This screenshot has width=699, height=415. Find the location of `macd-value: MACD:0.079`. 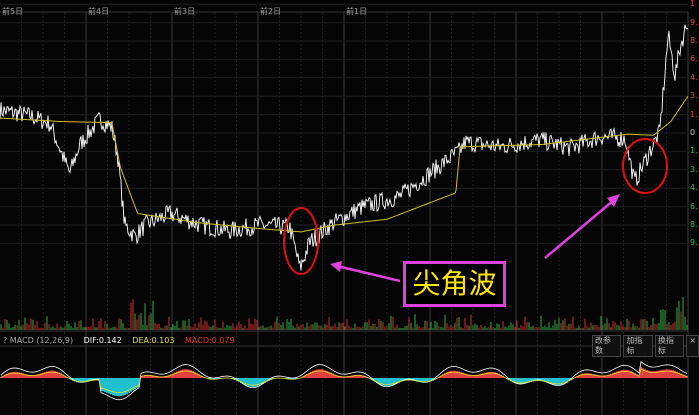

macd-value: MACD:0.079 is located at coordinates (210, 340).